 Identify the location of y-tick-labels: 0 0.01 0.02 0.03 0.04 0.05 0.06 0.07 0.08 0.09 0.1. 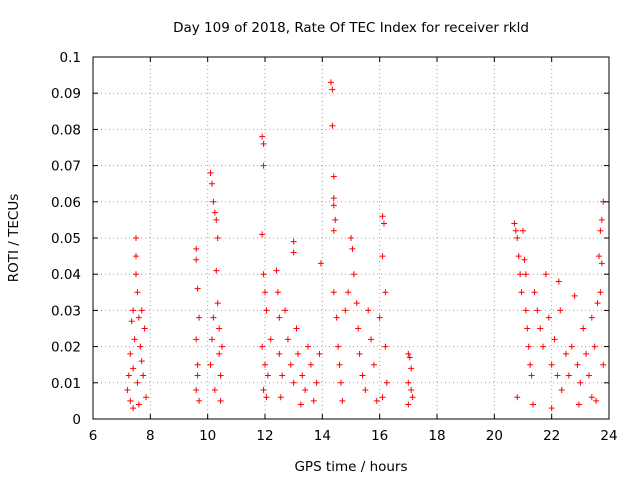
(66, 239).